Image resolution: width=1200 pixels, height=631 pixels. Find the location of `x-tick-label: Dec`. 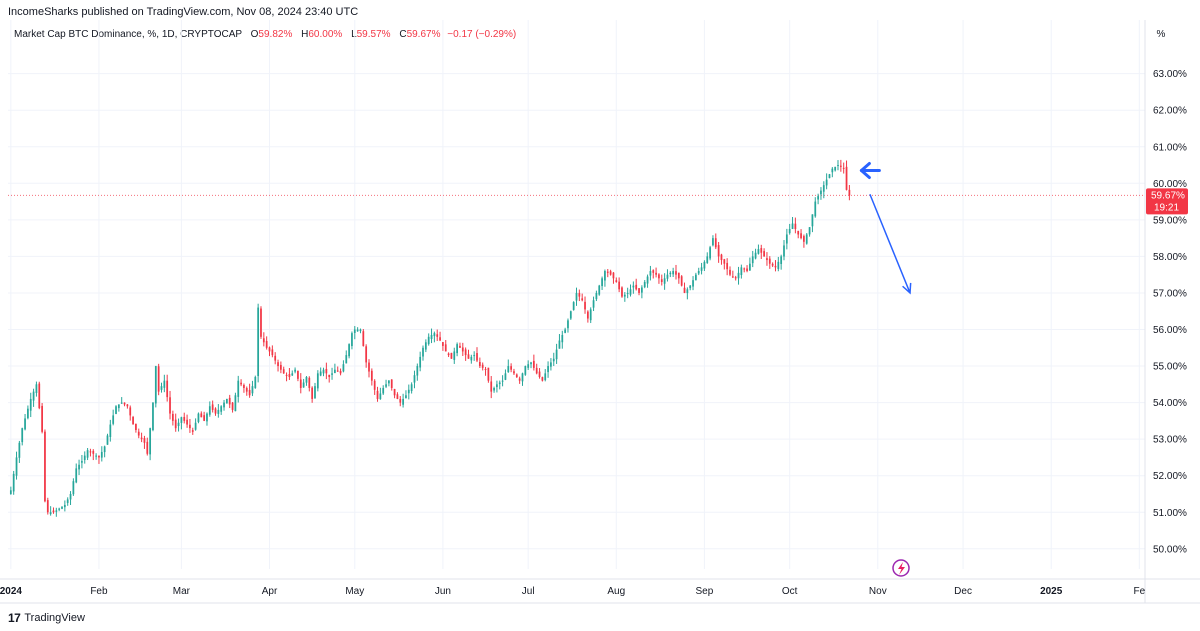

x-tick-label: Dec is located at coordinates (963, 591).